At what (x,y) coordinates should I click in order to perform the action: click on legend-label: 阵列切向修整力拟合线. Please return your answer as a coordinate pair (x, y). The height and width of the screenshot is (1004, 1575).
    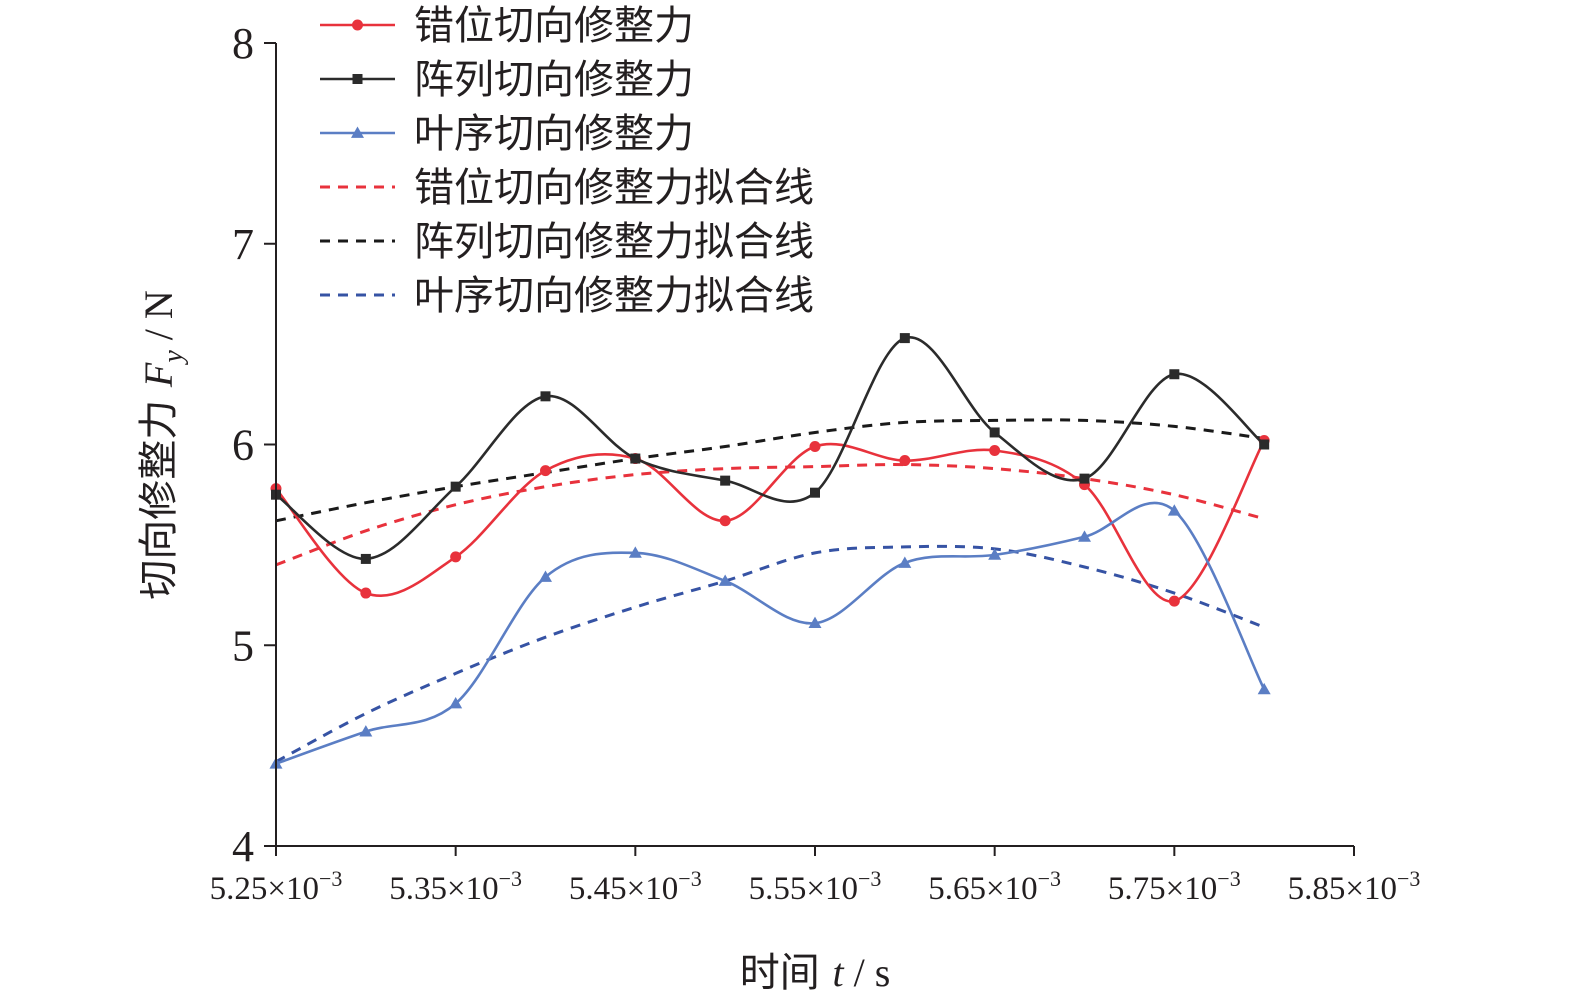
    Looking at the image, I should click on (614, 242).